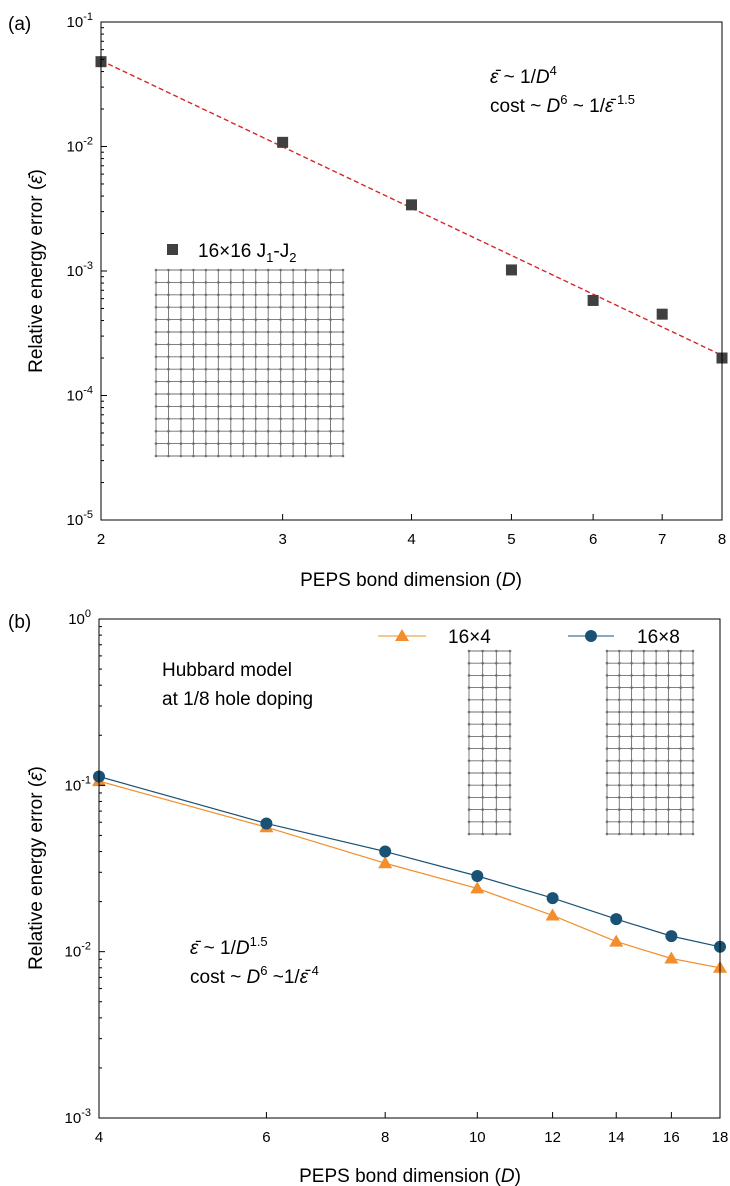 Image resolution: width=730 pixels, height=1186 pixels. Describe the element at coordinates (720, 1137) in the screenshot. I see `x-tick-label: 18` at that location.